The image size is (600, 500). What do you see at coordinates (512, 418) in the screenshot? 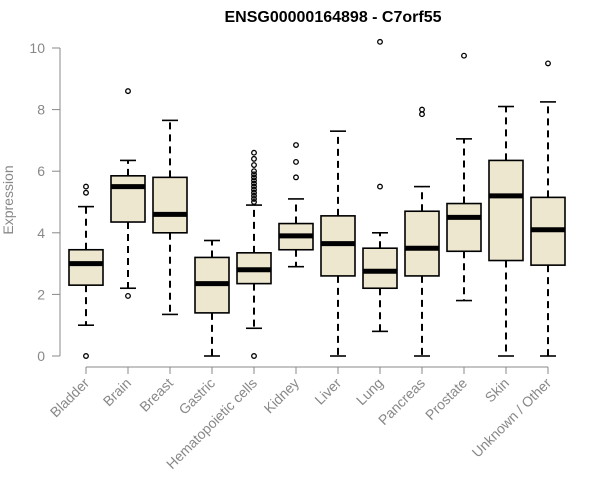
I see `x-tick-label: Unknown / Other` at bounding box center [512, 418].